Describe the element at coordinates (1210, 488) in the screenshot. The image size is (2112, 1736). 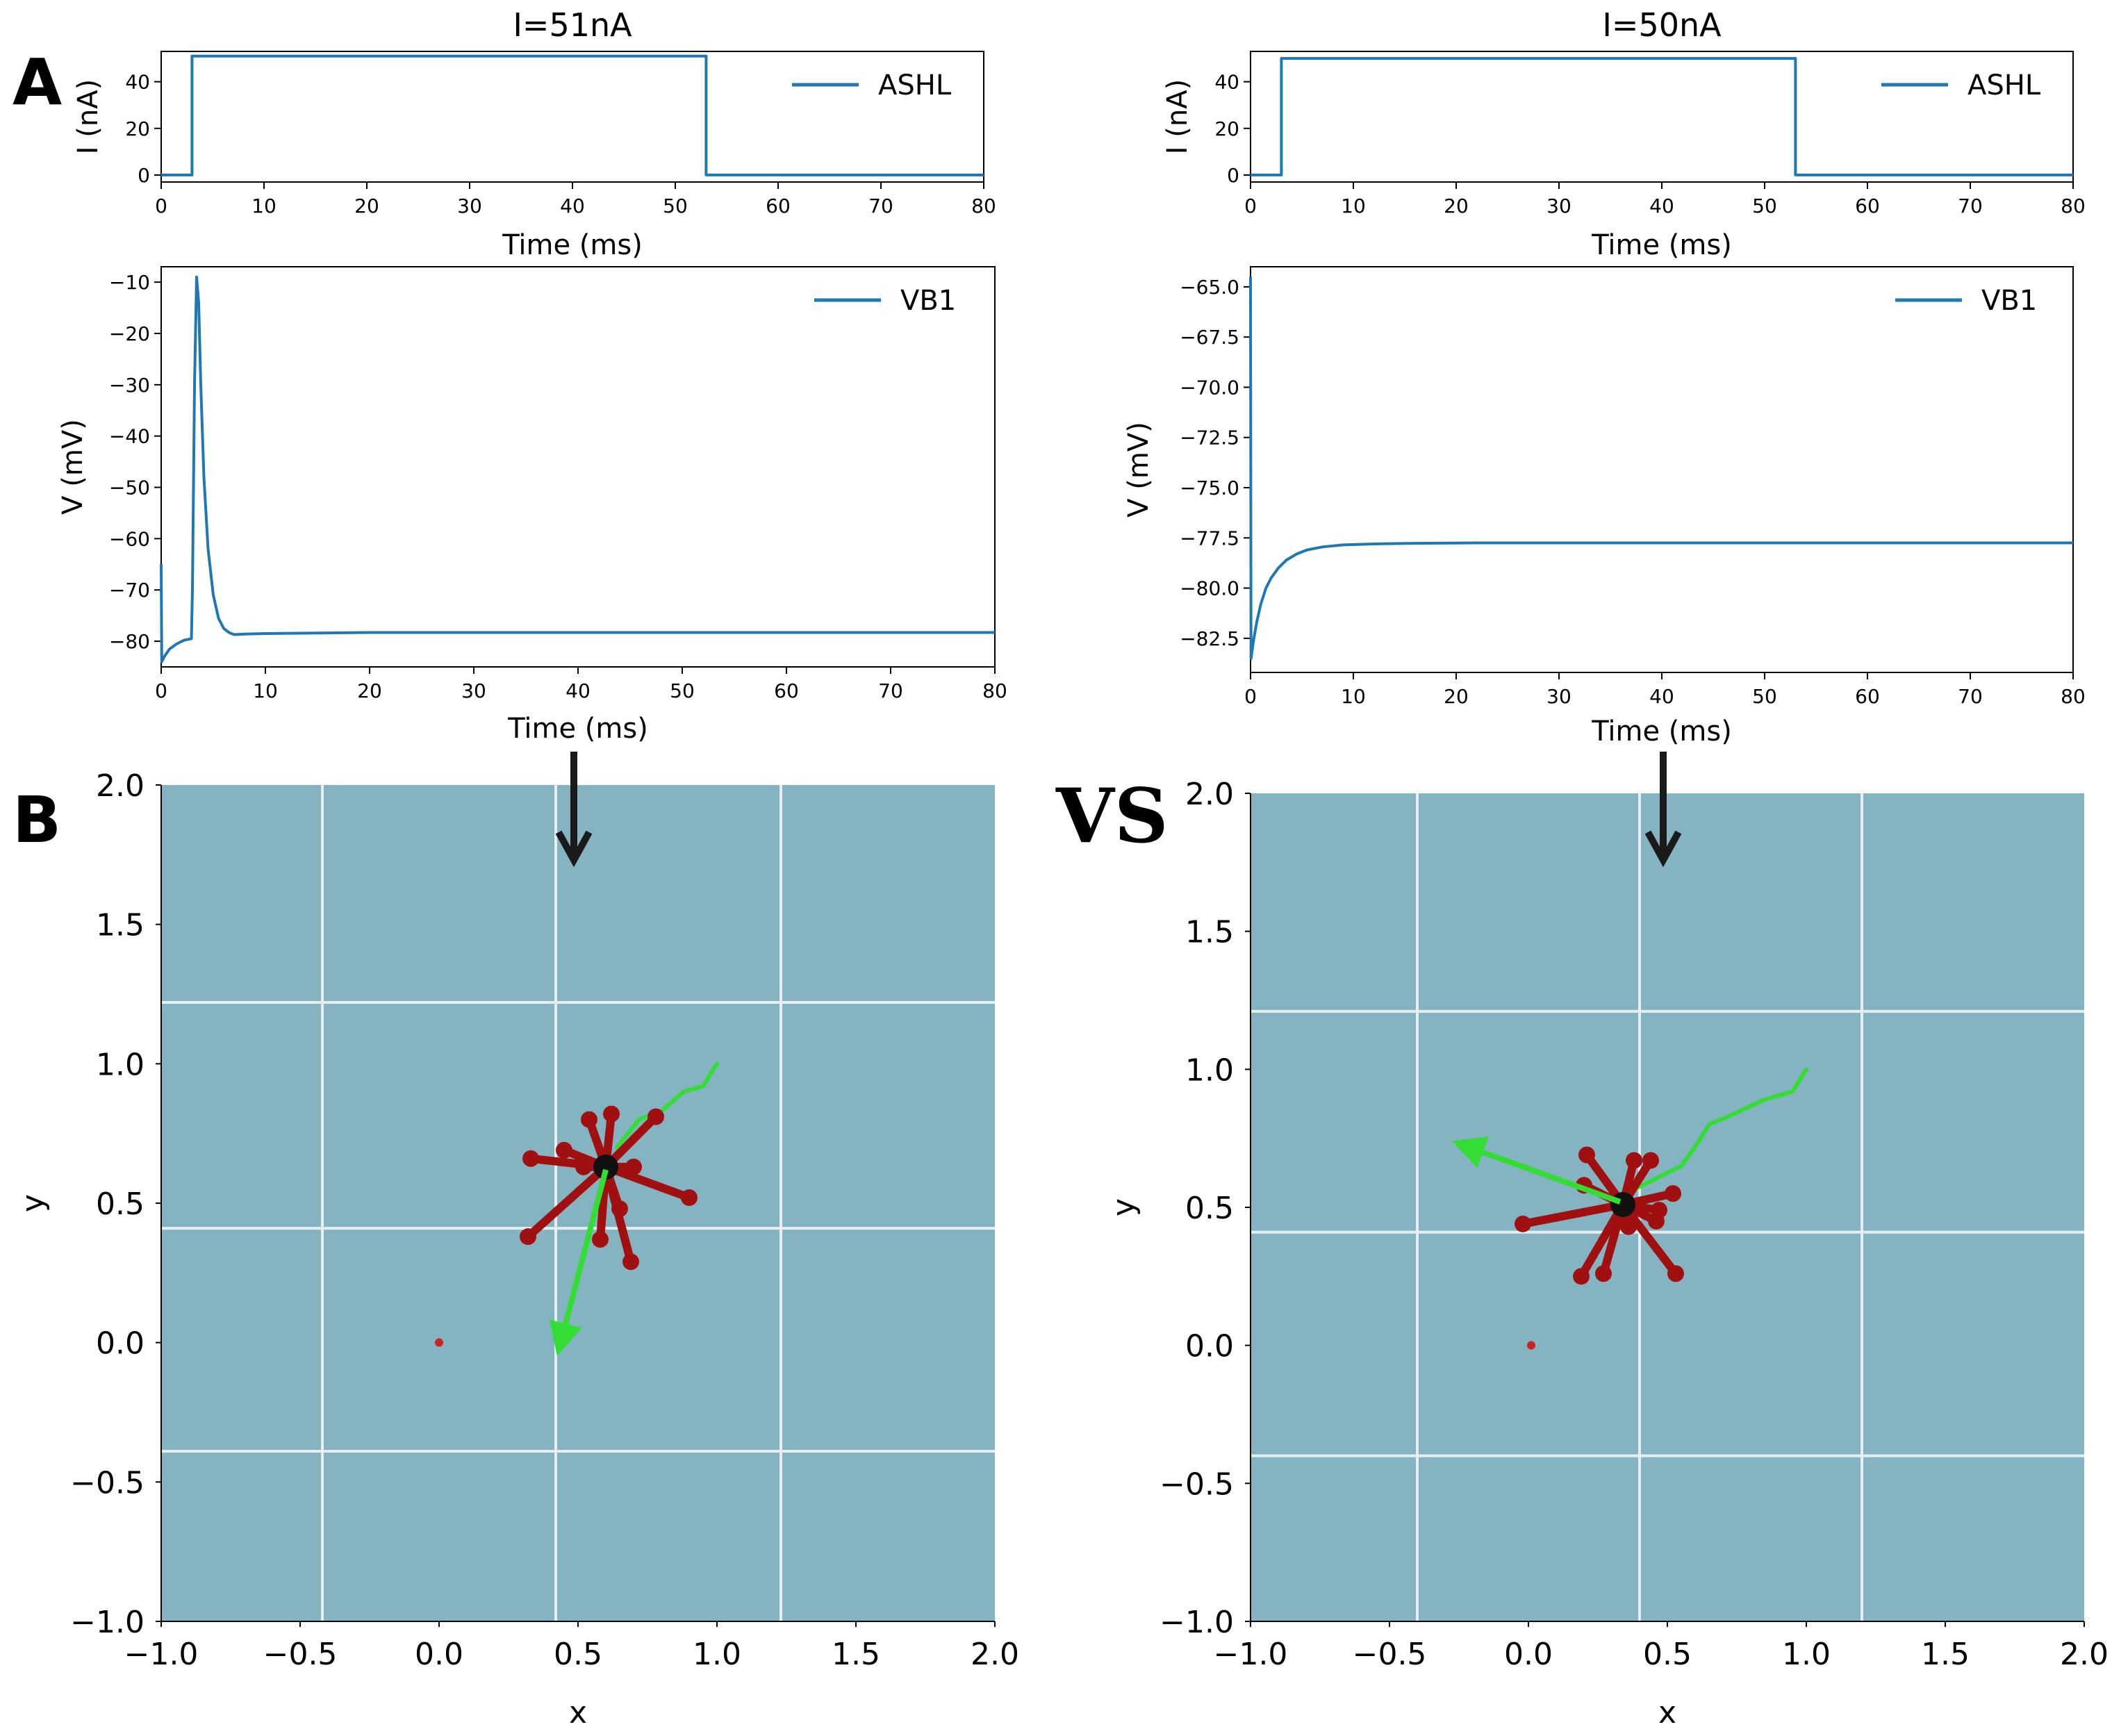
I see `y-tick-label: −75.0` at that location.